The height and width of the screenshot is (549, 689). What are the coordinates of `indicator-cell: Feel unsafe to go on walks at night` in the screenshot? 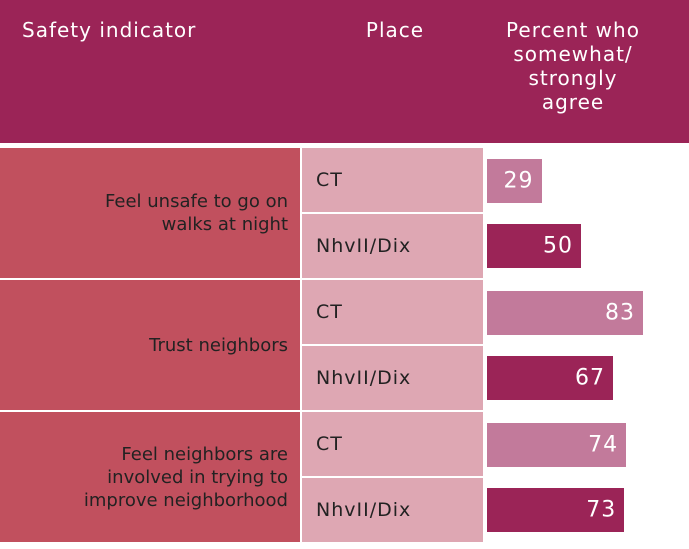 It's located at (150, 213).